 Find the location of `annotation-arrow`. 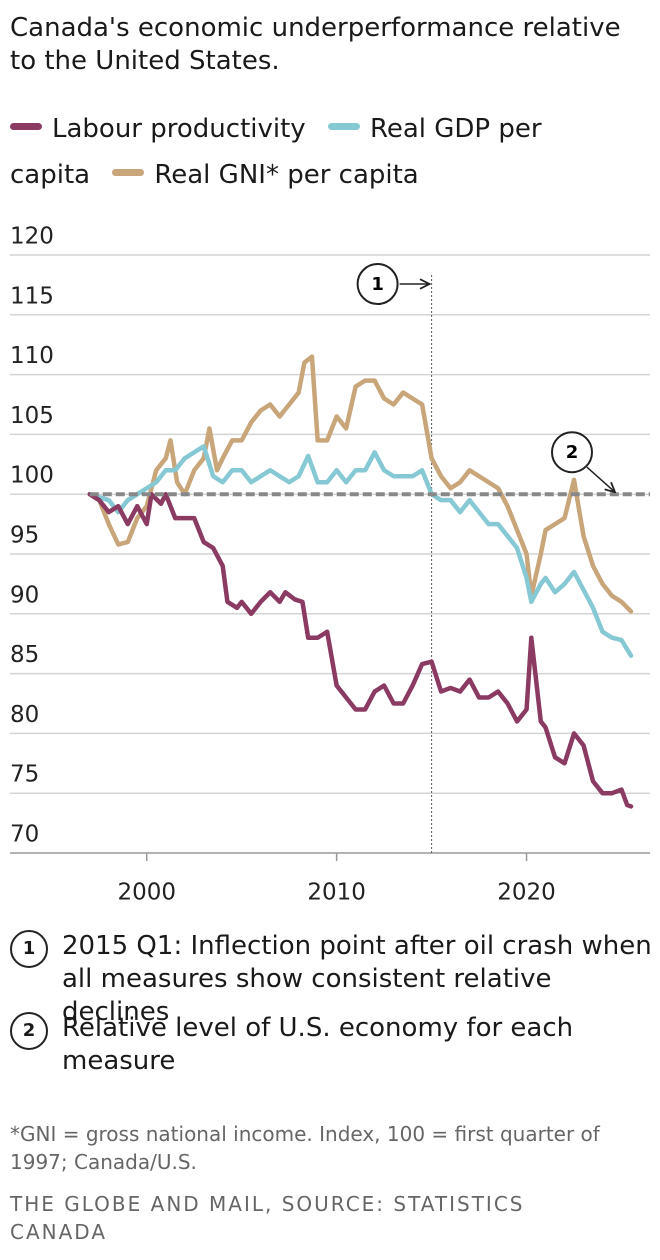

annotation-arrow is located at coordinates (600, 479).